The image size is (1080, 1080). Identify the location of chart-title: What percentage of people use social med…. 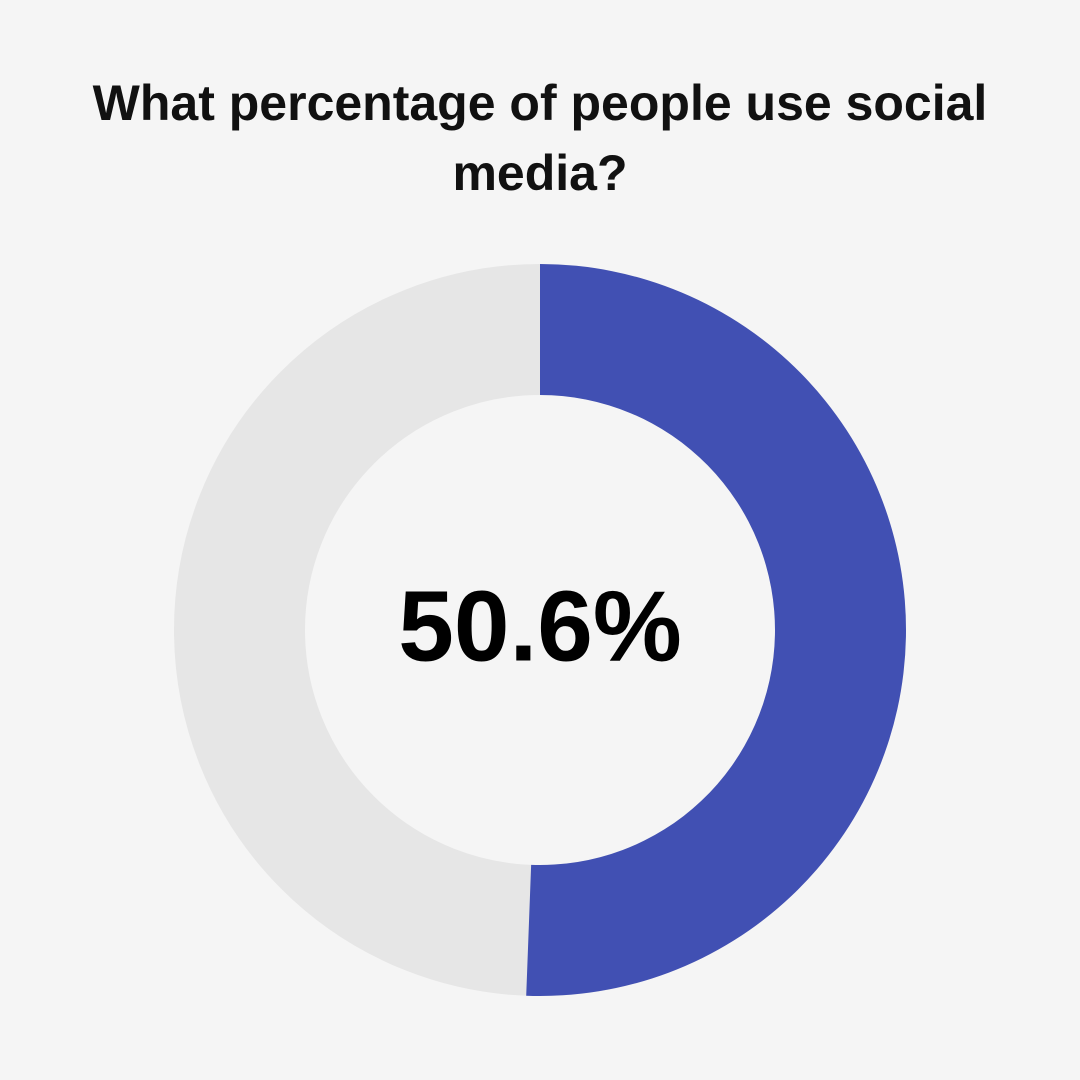
(540, 138).